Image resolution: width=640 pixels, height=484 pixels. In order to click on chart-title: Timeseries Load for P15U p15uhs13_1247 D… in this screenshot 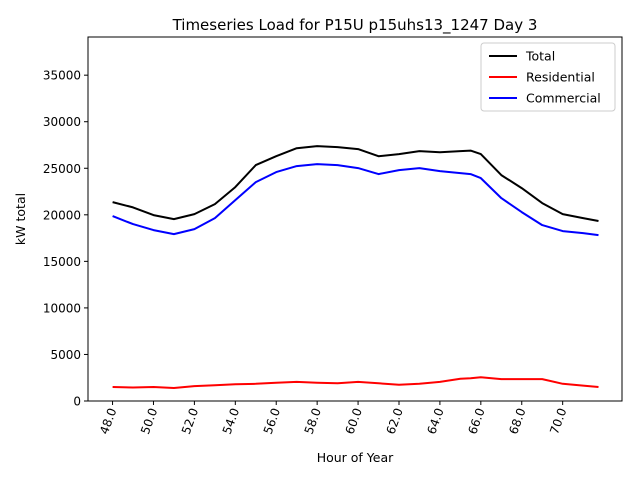, I will do `click(355, 25)`.